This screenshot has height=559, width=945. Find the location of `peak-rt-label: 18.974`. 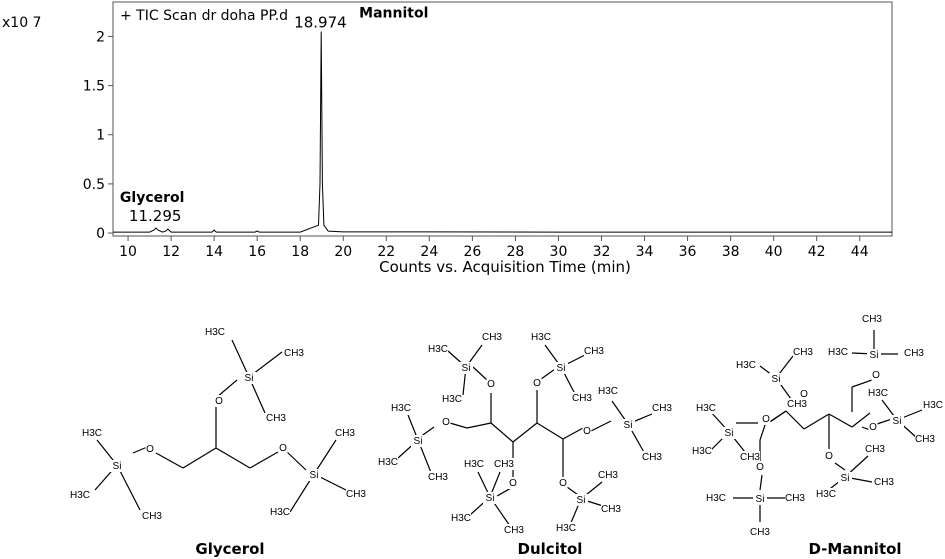

peak-rt-label: 18.974 is located at coordinates (320, 22).